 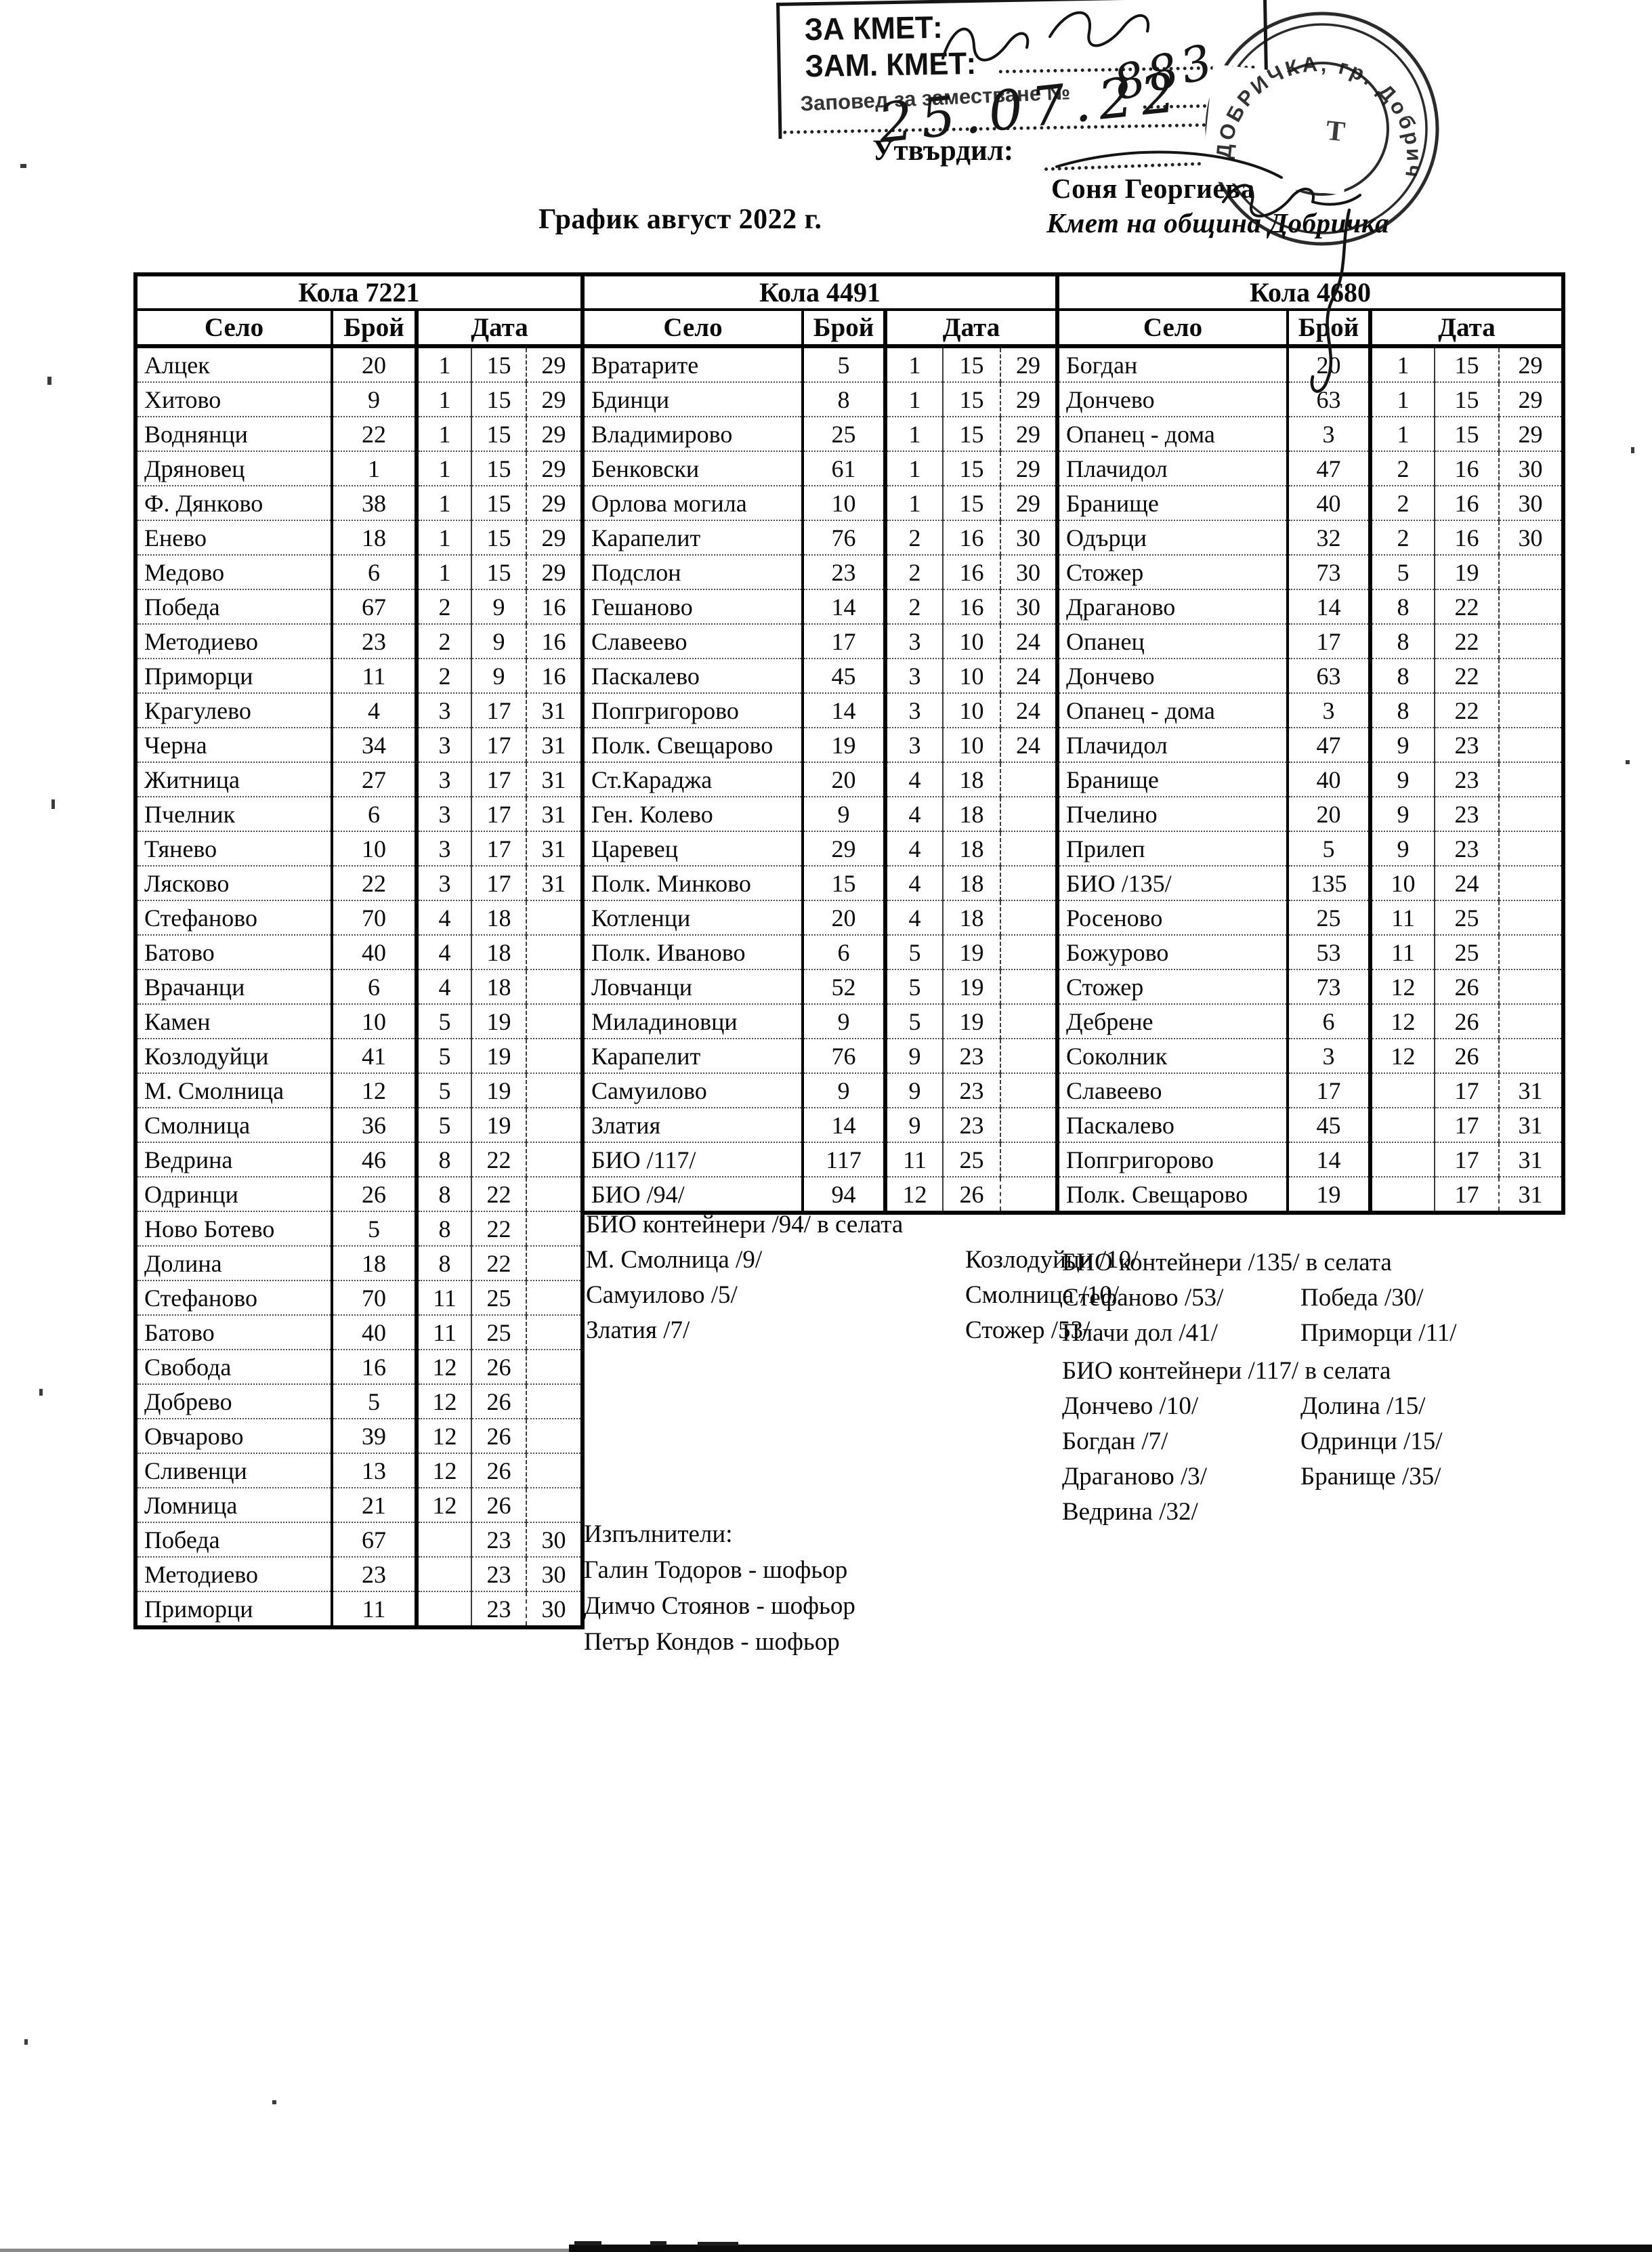 What do you see at coordinates (1310, 433) in the screenshot?
I see `table-row: Опанец - дома 3 1 15 29` at bounding box center [1310, 433].